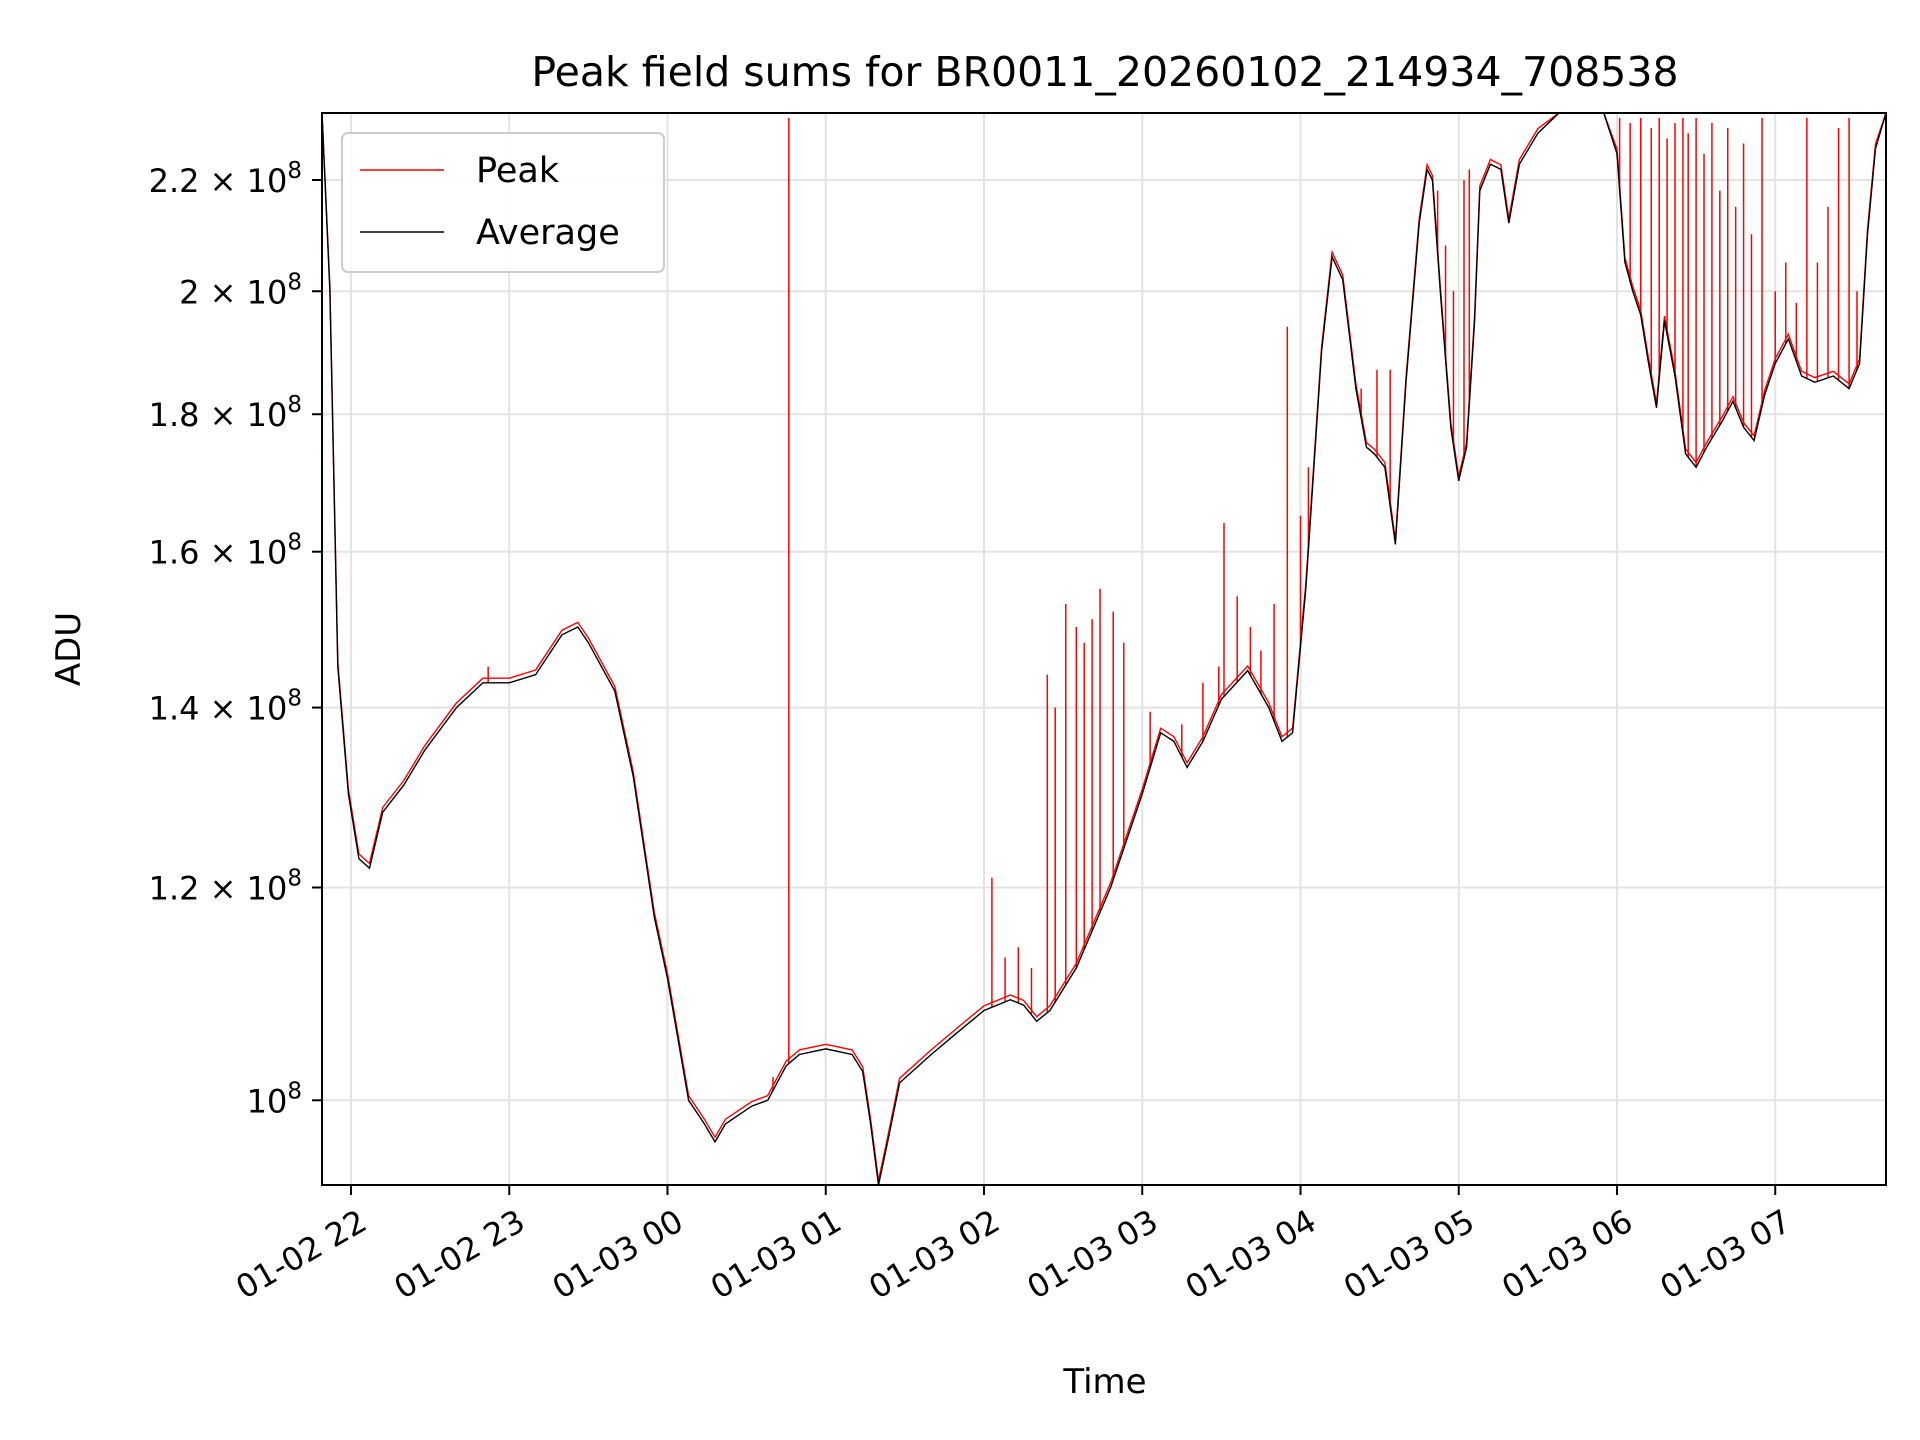 The height and width of the screenshot is (1440, 1920). Describe the element at coordinates (1104, 1382) in the screenshot. I see `x-axis-title: Time` at that location.